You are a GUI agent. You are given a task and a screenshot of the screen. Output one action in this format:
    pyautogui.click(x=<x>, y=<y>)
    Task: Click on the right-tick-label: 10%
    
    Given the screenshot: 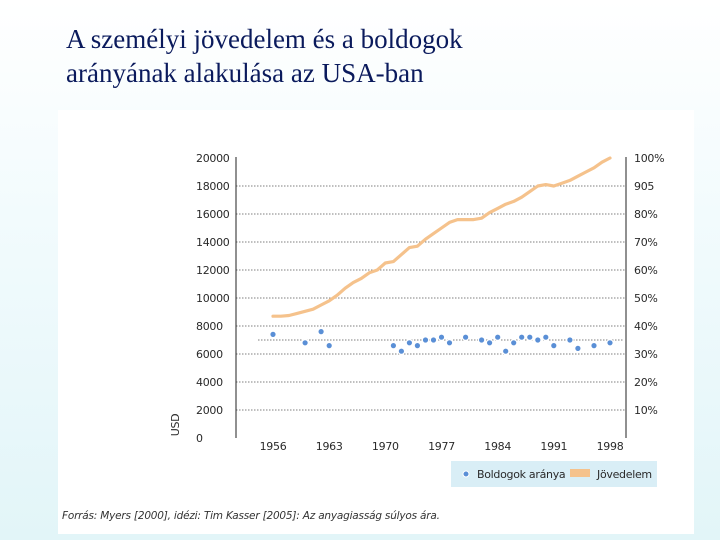 What is the action you would take?
    pyautogui.click(x=646, y=410)
    